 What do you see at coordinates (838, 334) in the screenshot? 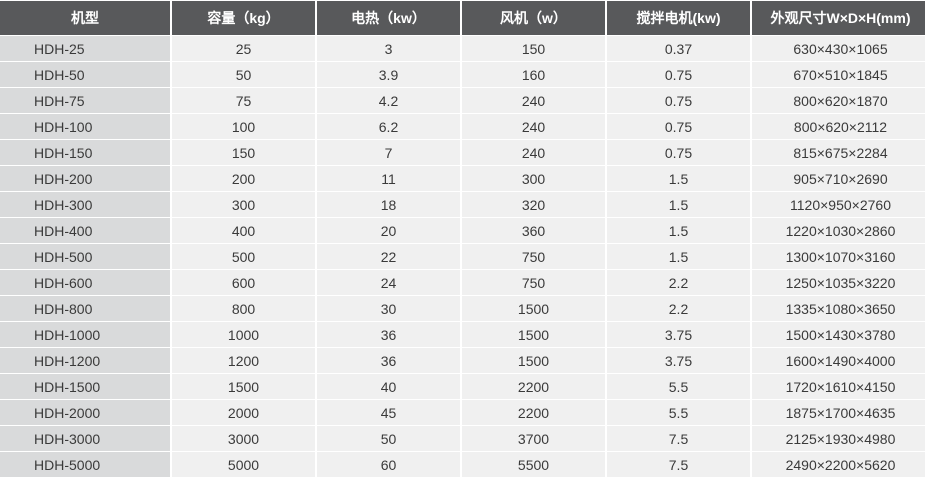
I see `table-cell: 1500×1430×3780` at bounding box center [838, 334].